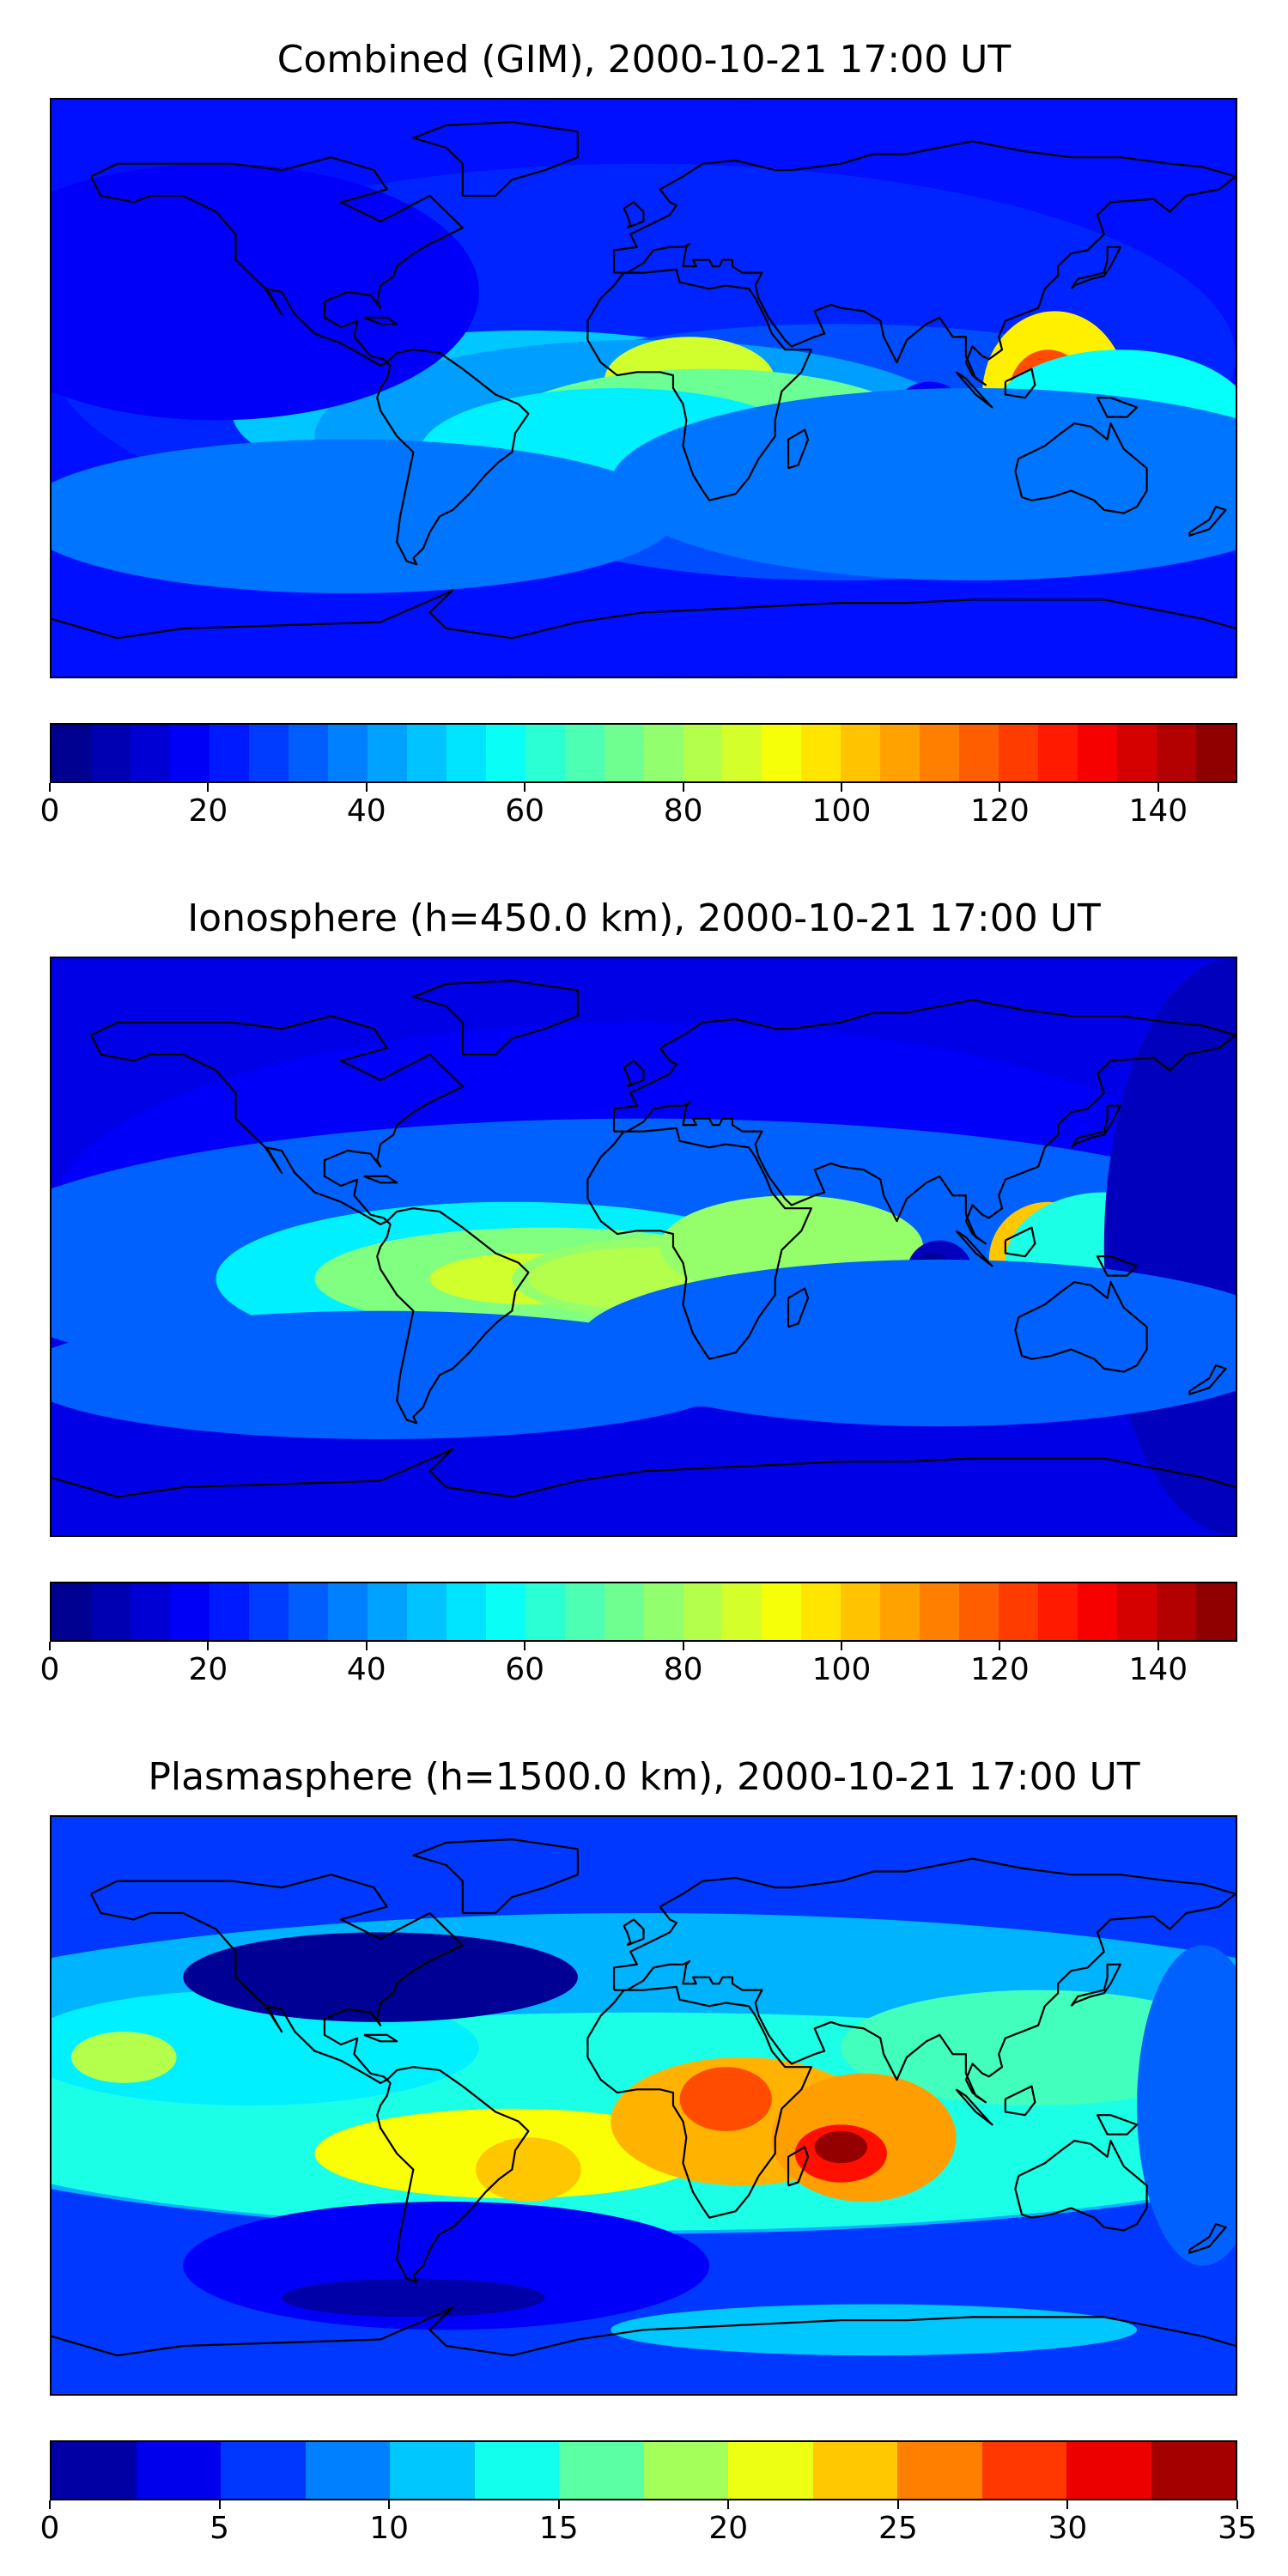  Describe the element at coordinates (638, 1667) in the screenshot. I see `panel-2-colorbar-ticks: 0 20 40 60 80 100 120 140` at that location.